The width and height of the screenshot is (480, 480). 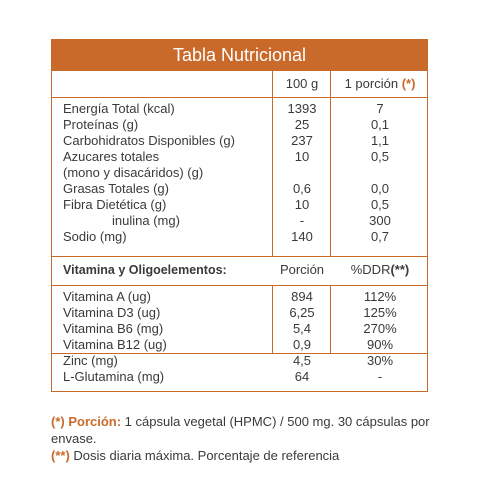 I want to click on footnote-ddr-mark: (**), so click(x=60, y=455).